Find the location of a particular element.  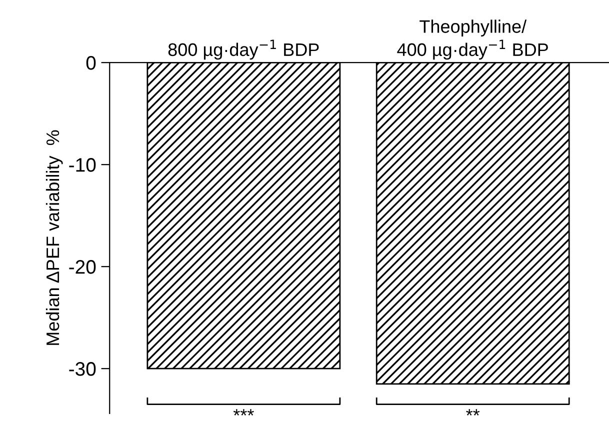

y-tick-label: -30 is located at coordinates (82, 369).